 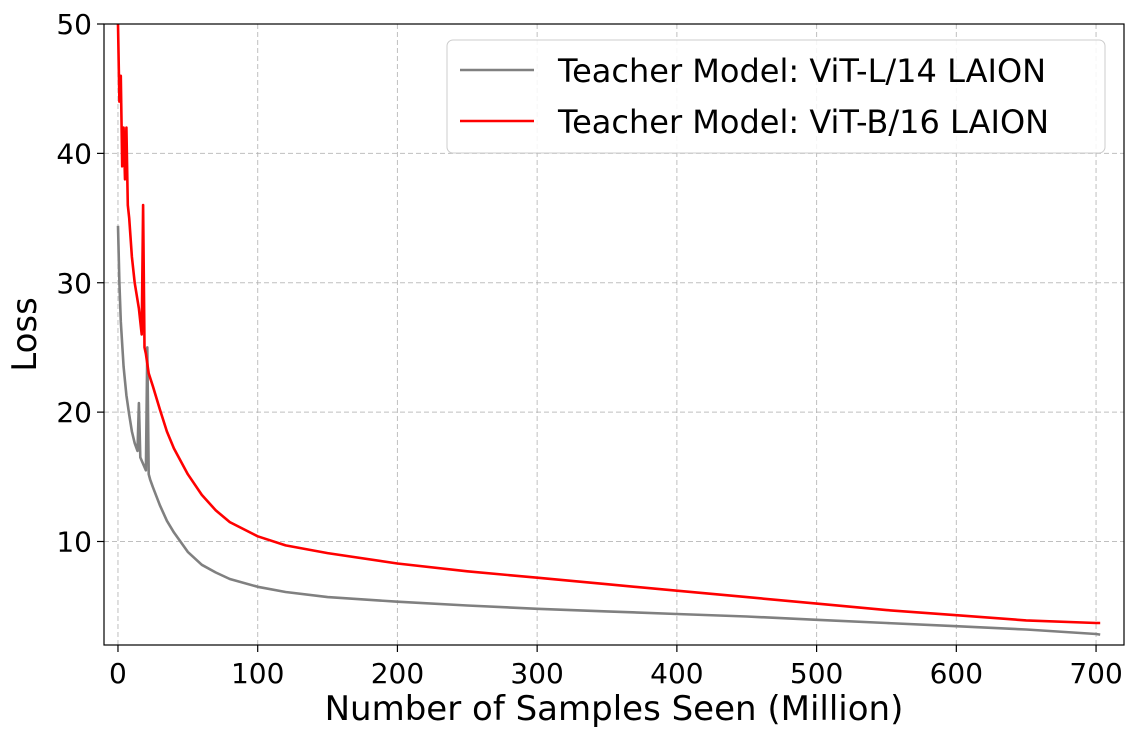 What do you see at coordinates (676, 673) in the screenshot?
I see `x-tick-label: 400` at bounding box center [676, 673].